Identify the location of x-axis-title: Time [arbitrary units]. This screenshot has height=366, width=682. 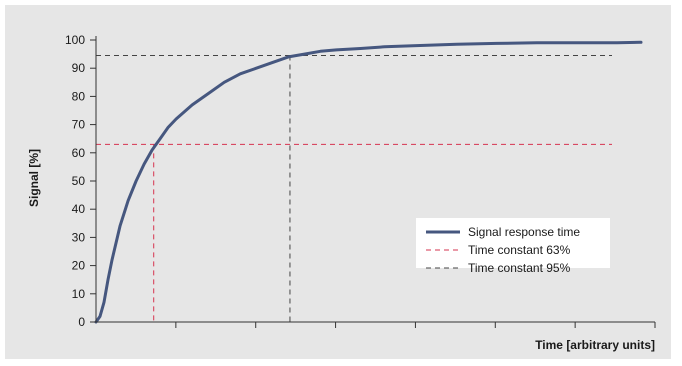
(595, 345).